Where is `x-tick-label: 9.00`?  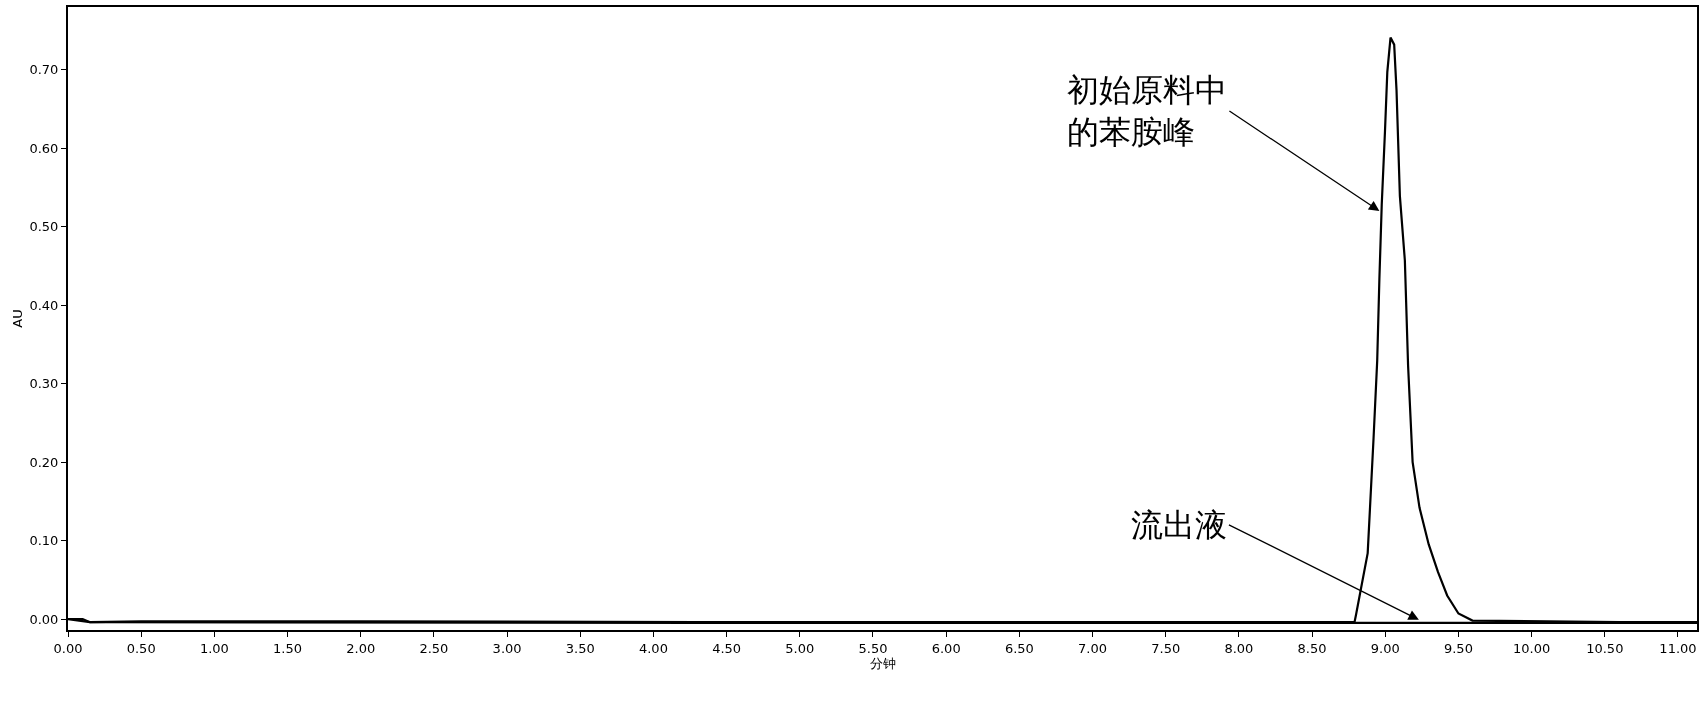
x-tick-label: 9.00 is located at coordinates (1385, 648).